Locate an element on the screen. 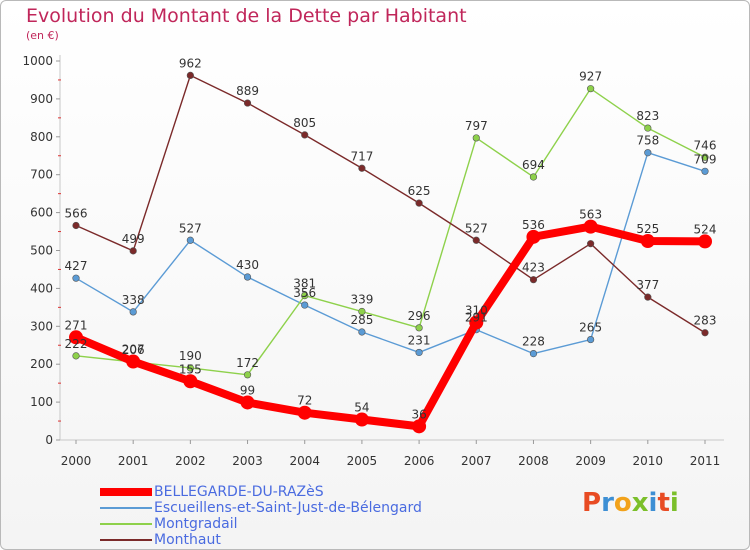  x-tick-label: 2006 is located at coordinates (419, 461).